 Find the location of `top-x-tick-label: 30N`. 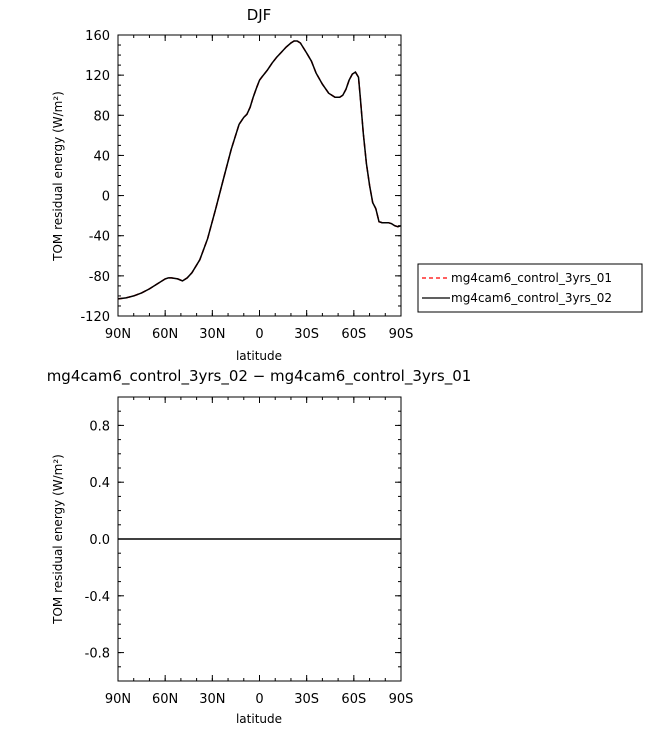

top-x-tick-label: 30N is located at coordinates (212, 334).